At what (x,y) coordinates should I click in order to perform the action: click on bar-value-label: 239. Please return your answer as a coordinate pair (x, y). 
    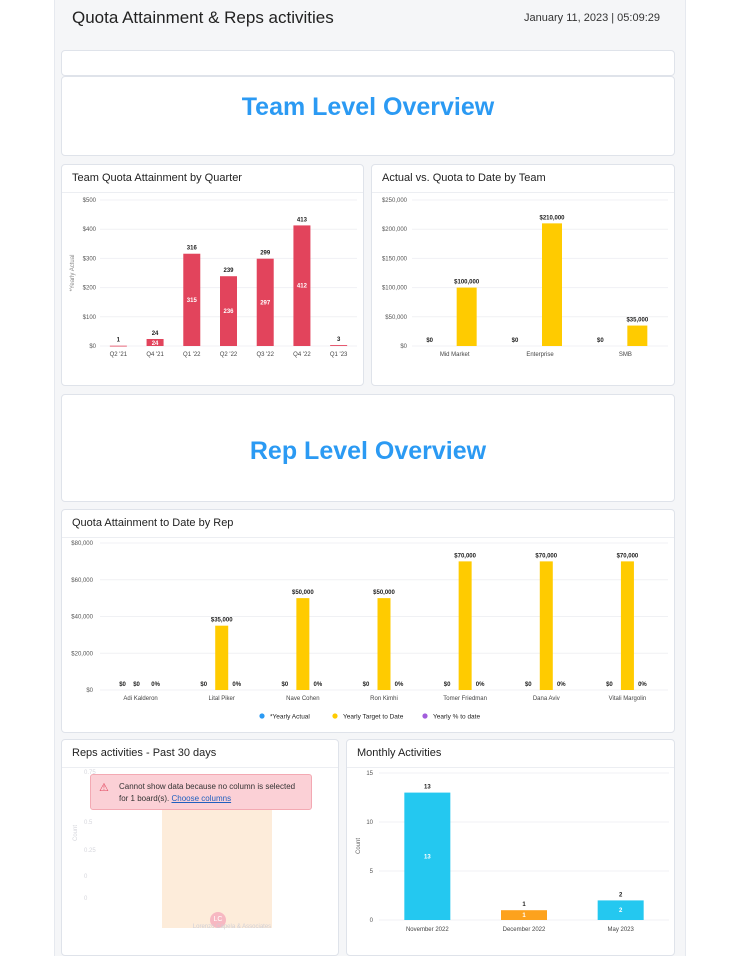
    Looking at the image, I should click on (228, 271).